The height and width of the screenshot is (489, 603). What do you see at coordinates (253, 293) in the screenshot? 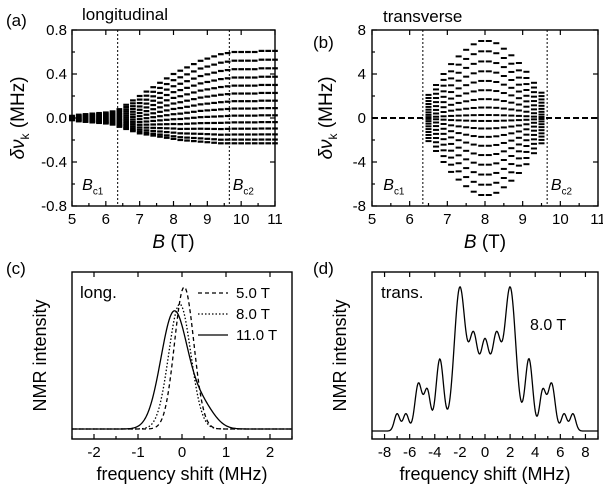
I see `legend-label: 5.0 T` at bounding box center [253, 293].